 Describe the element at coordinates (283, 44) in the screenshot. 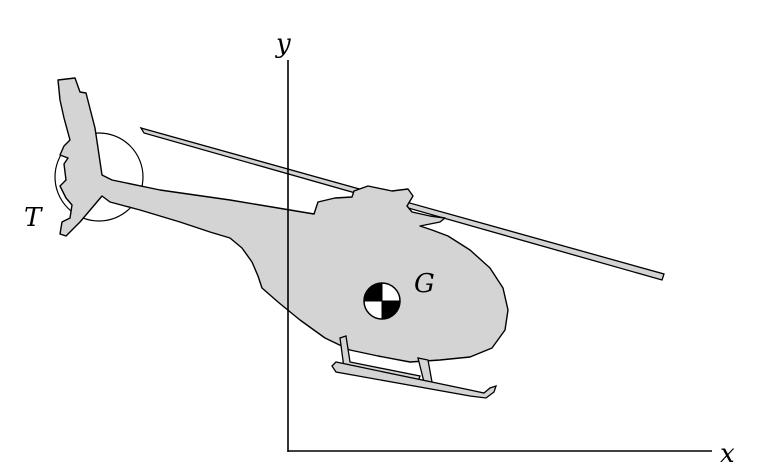

I see `y-axis-label: y` at that location.